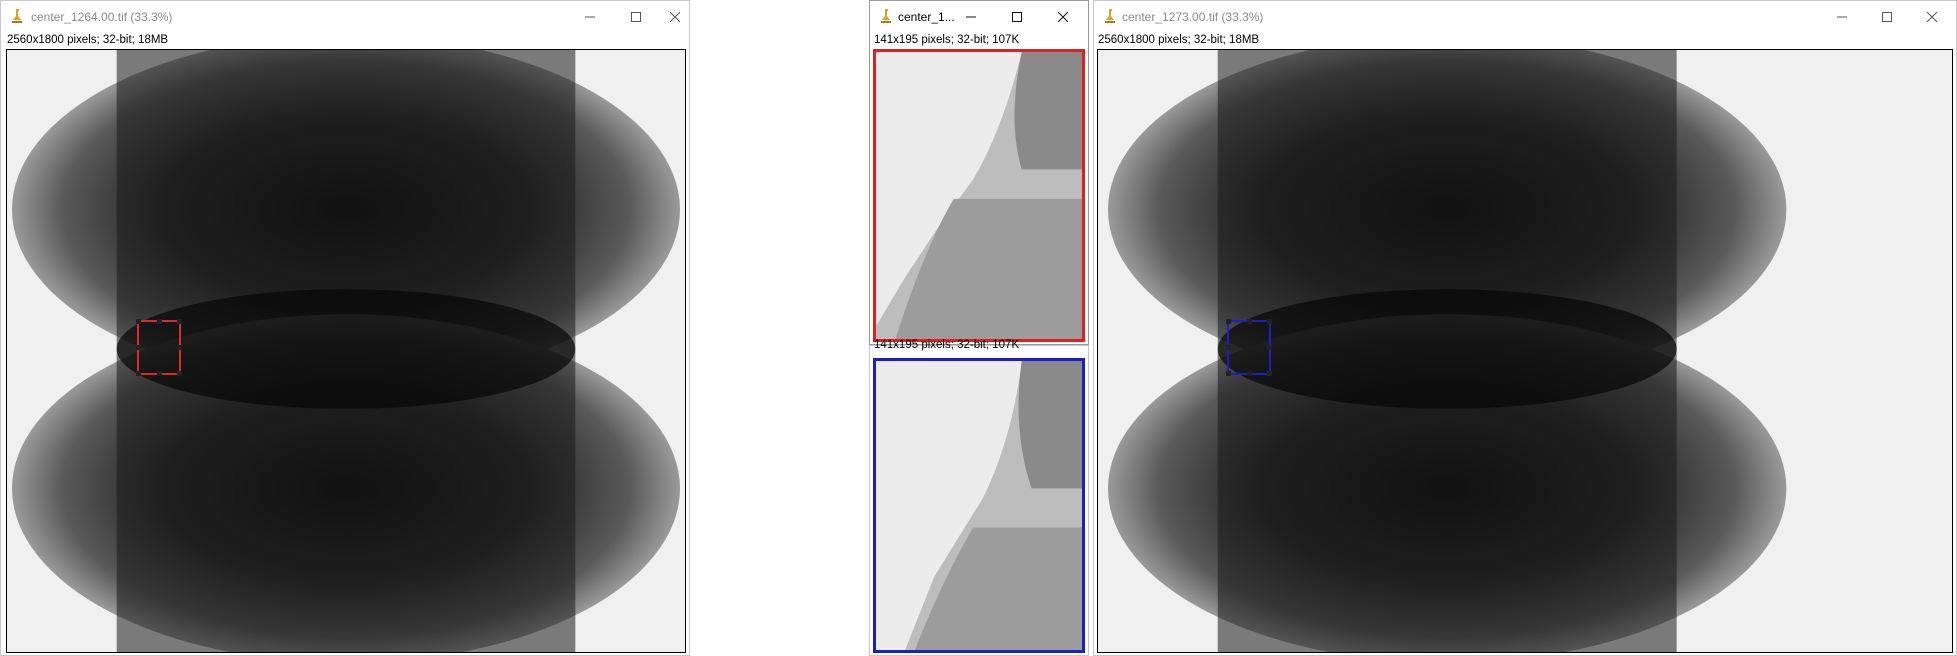 This screenshot has width=1957, height=656. I want to click on crop-window-top: center_1... 141x195 pixels; 32-bit; 107K, so click(979, 172).